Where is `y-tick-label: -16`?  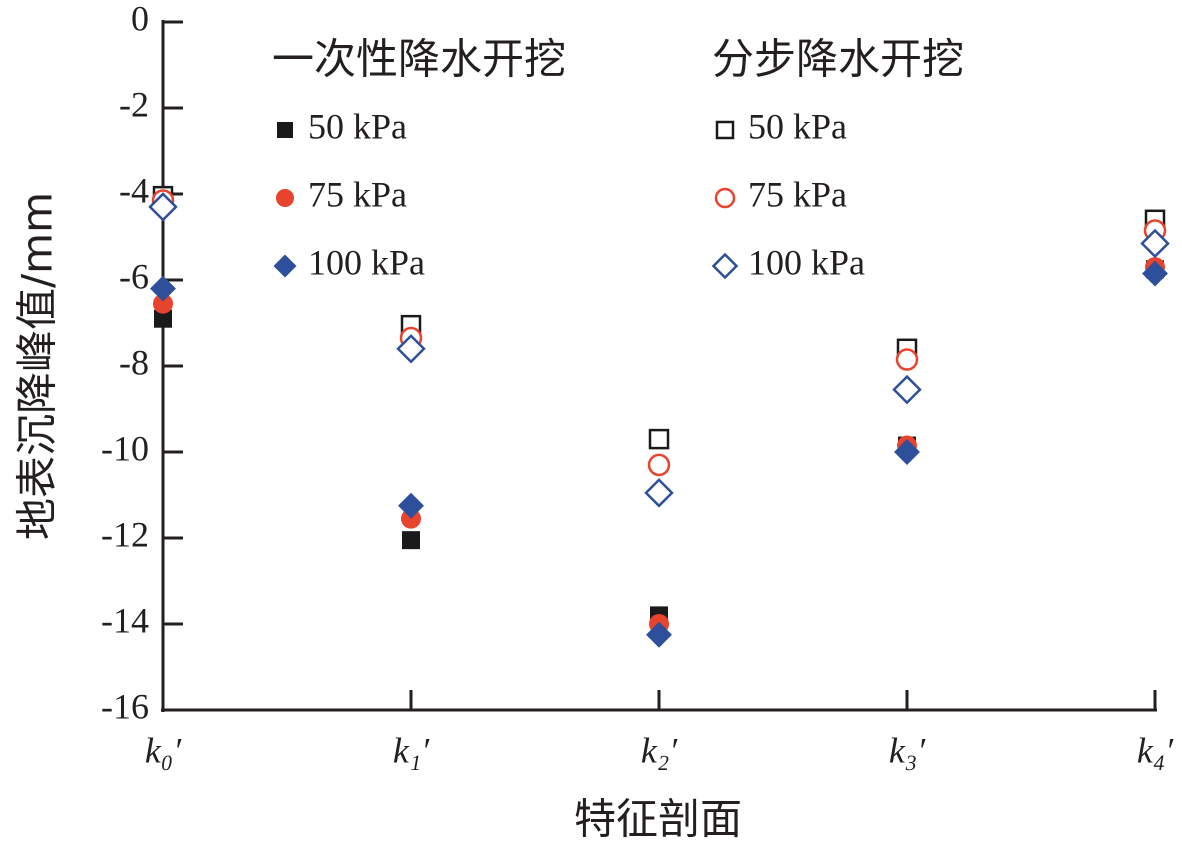 y-tick-label: -16 is located at coordinates (125, 706).